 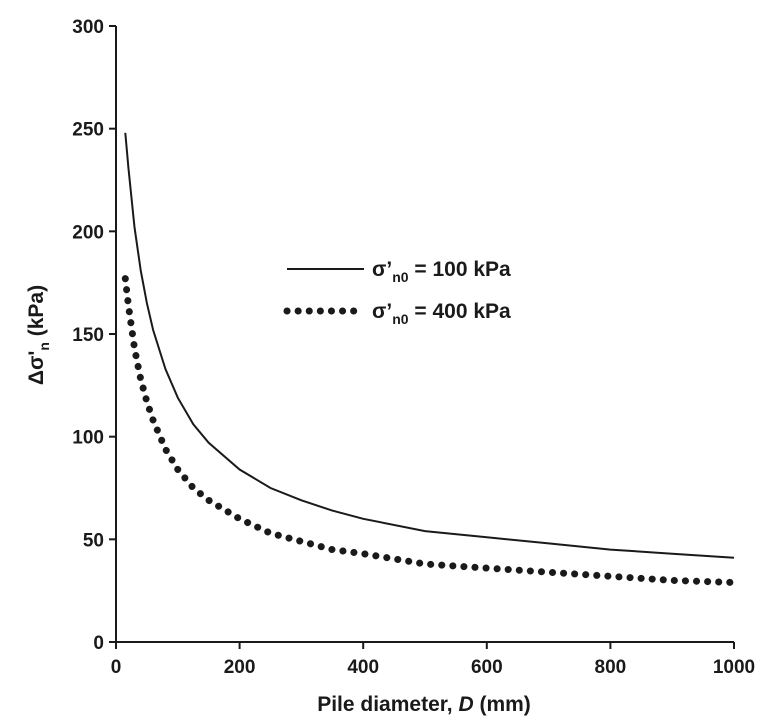 I want to click on x-tick-label: 400, so click(x=363, y=667).